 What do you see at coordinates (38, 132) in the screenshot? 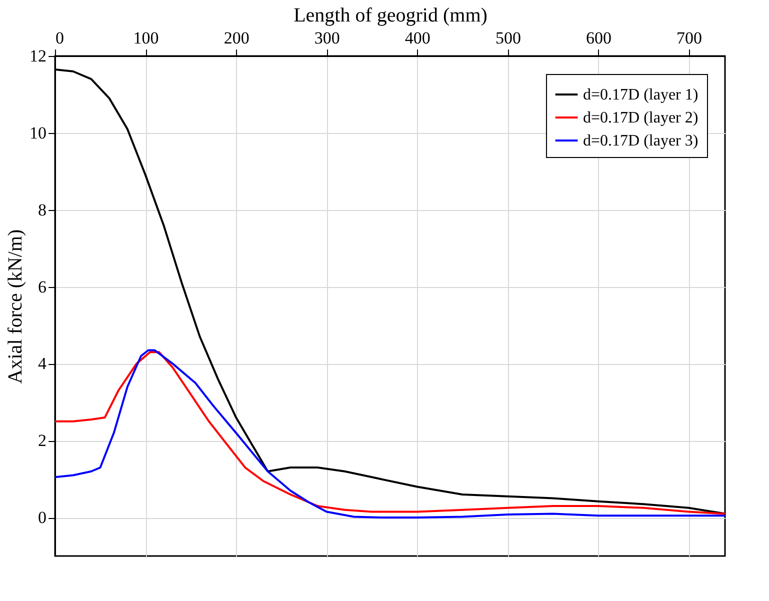
I see `y-tick-label: 10` at bounding box center [38, 132].